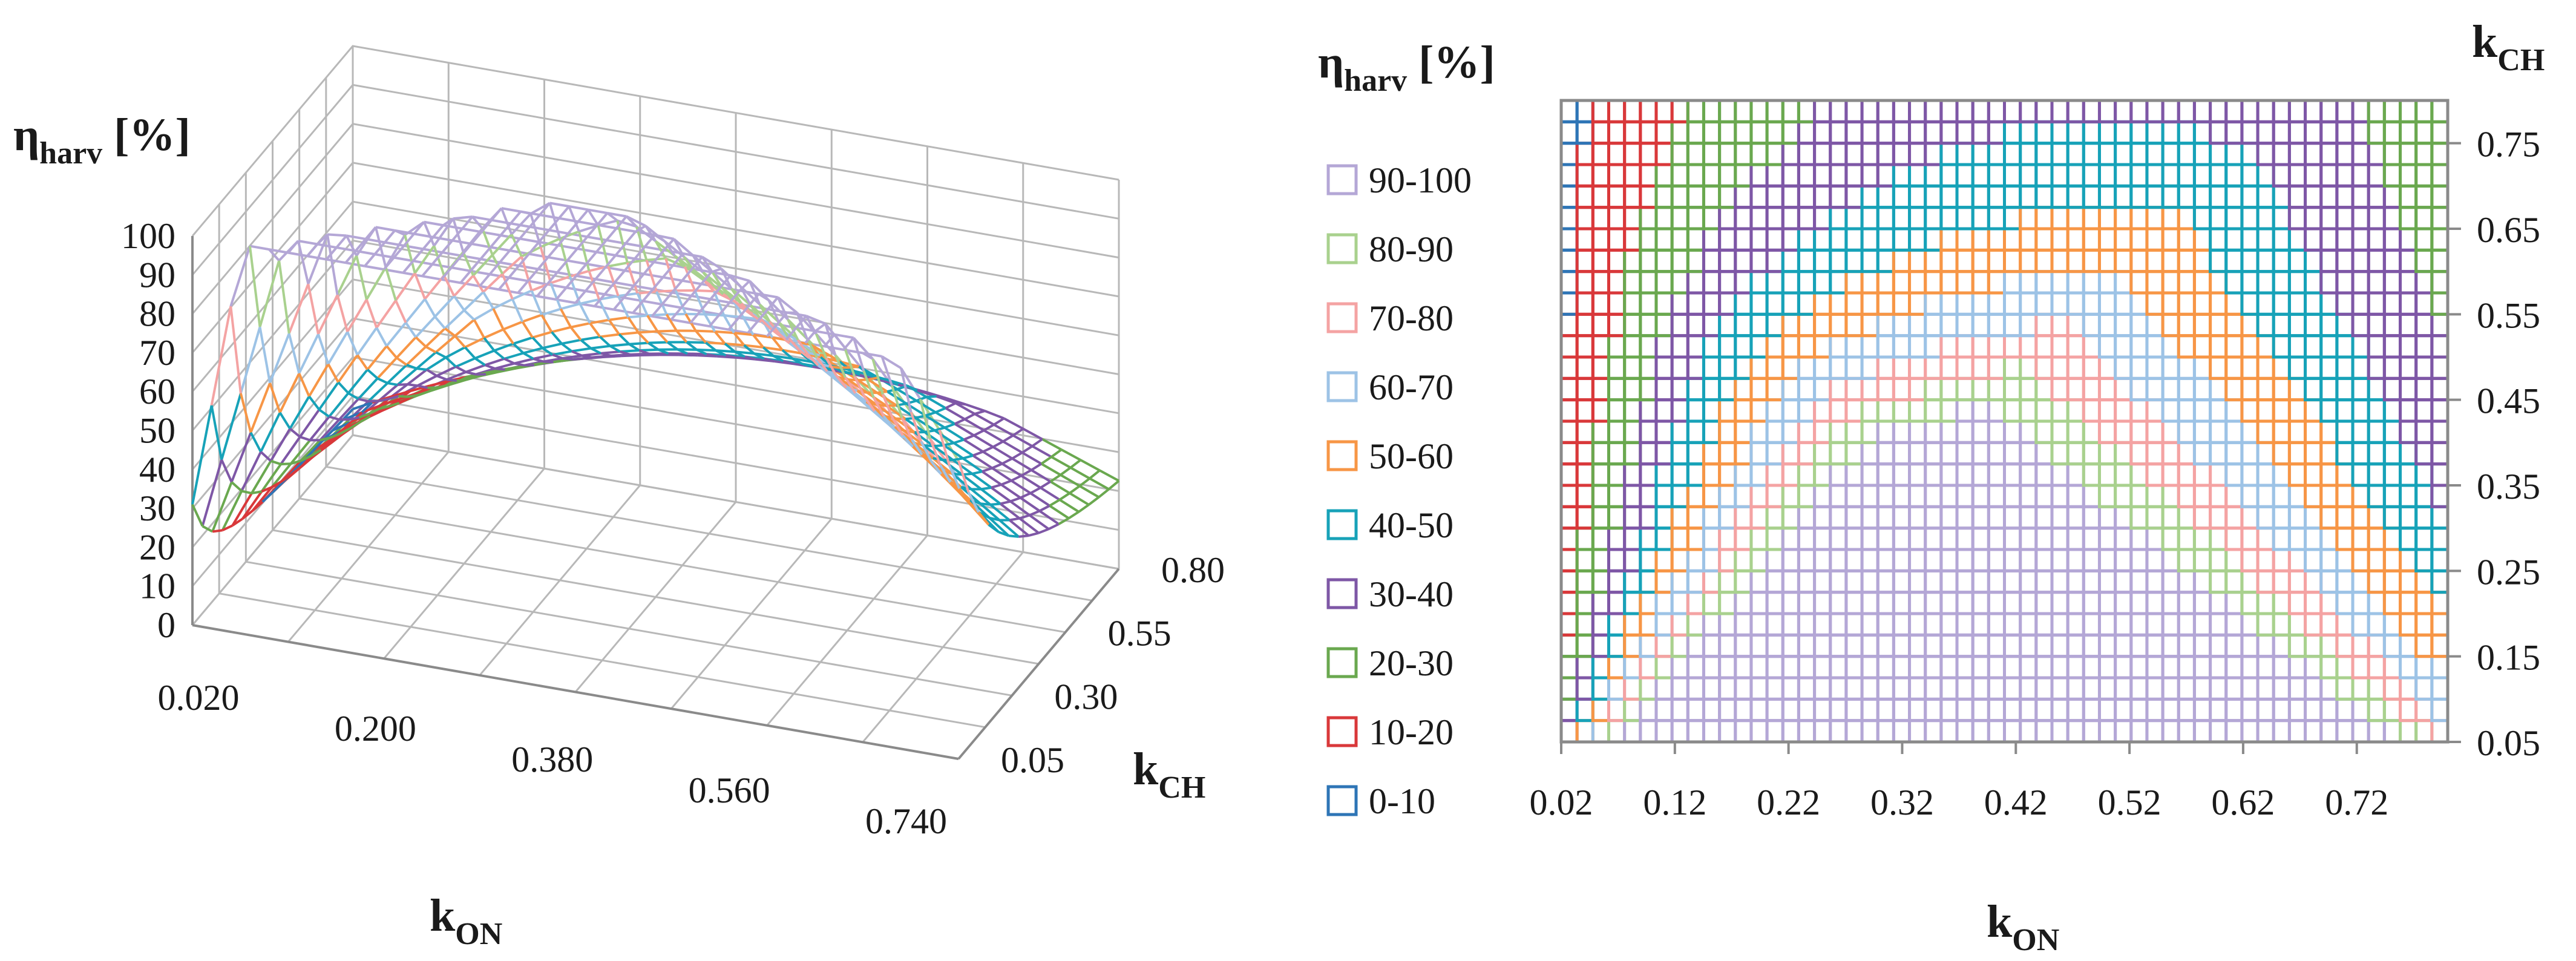  Describe the element at coordinates (629, 629) in the screenshot. I see `floor-gridline` at that location.